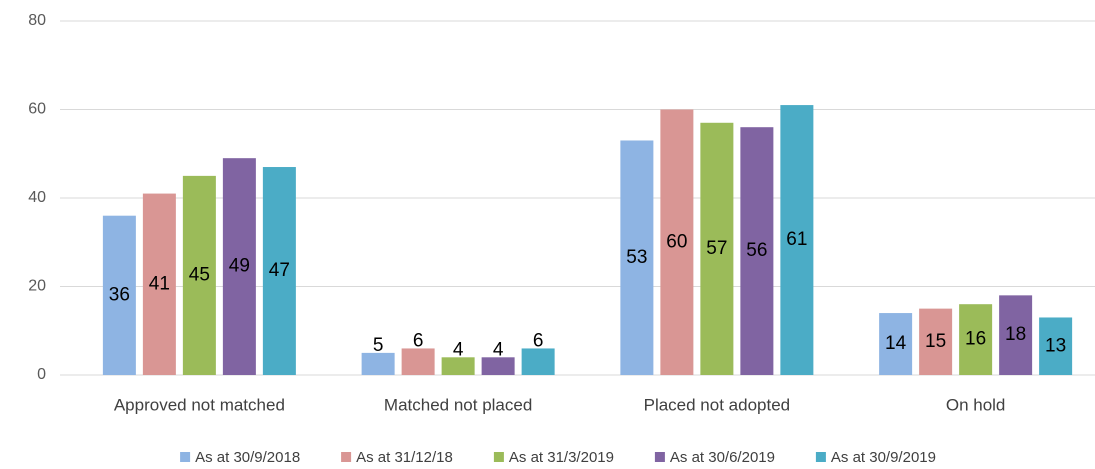  I want to click on data-label: 45, so click(199, 274).